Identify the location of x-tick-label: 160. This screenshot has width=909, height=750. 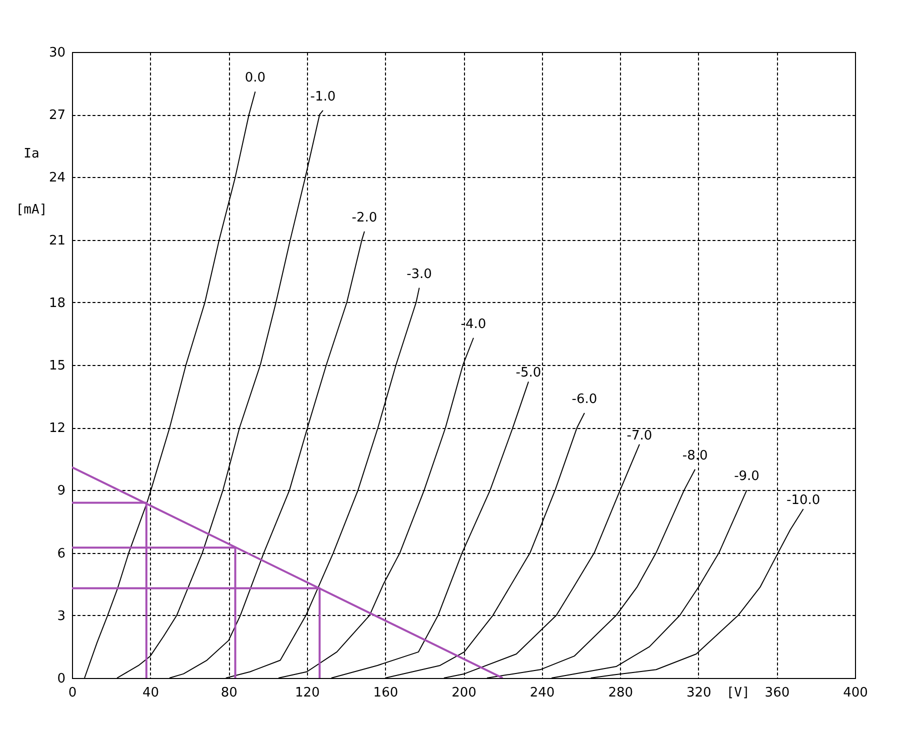
(385, 693).